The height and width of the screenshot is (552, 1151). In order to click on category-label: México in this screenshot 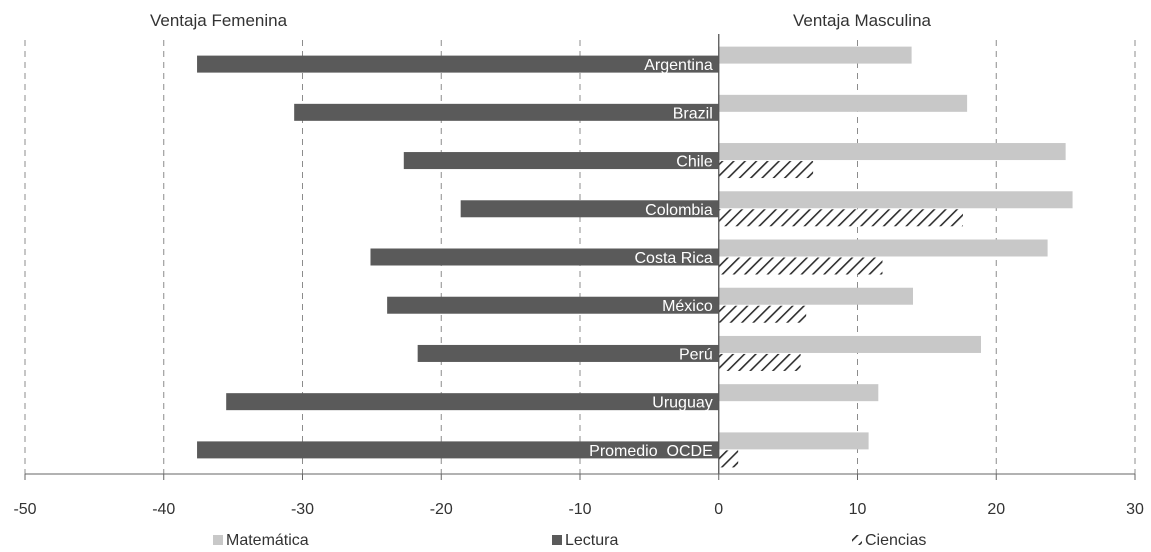, I will do `click(687, 306)`.